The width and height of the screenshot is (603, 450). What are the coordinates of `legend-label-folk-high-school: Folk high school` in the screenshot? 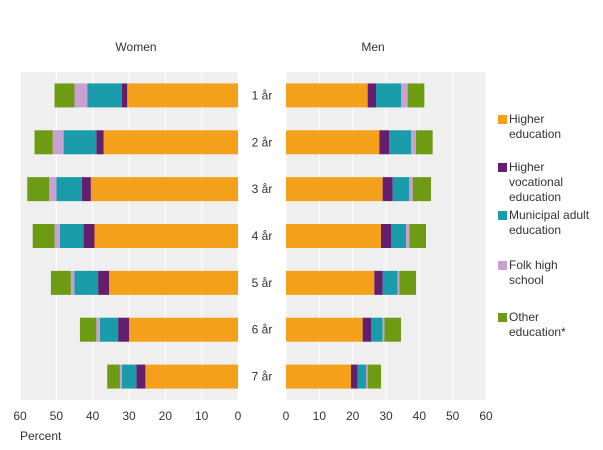 It's located at (533, 272).